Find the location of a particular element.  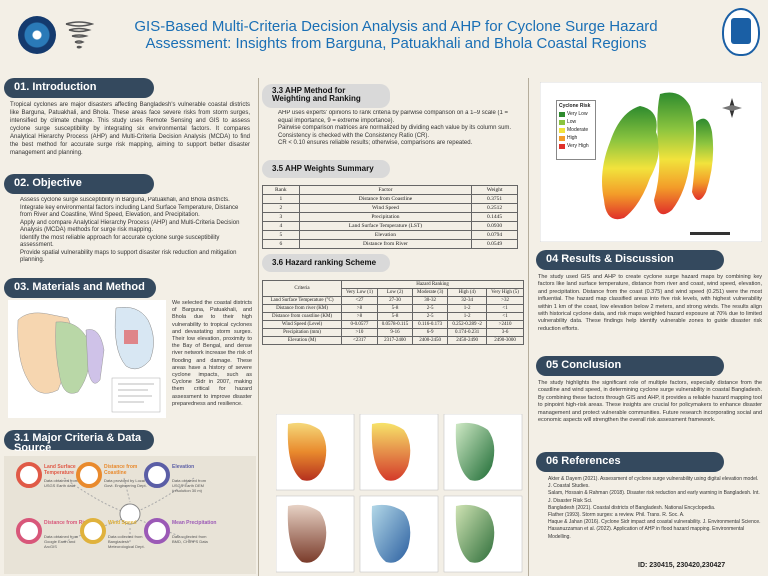

materials-heading: 03. Materials and Method is located at coordinates (80, 288).